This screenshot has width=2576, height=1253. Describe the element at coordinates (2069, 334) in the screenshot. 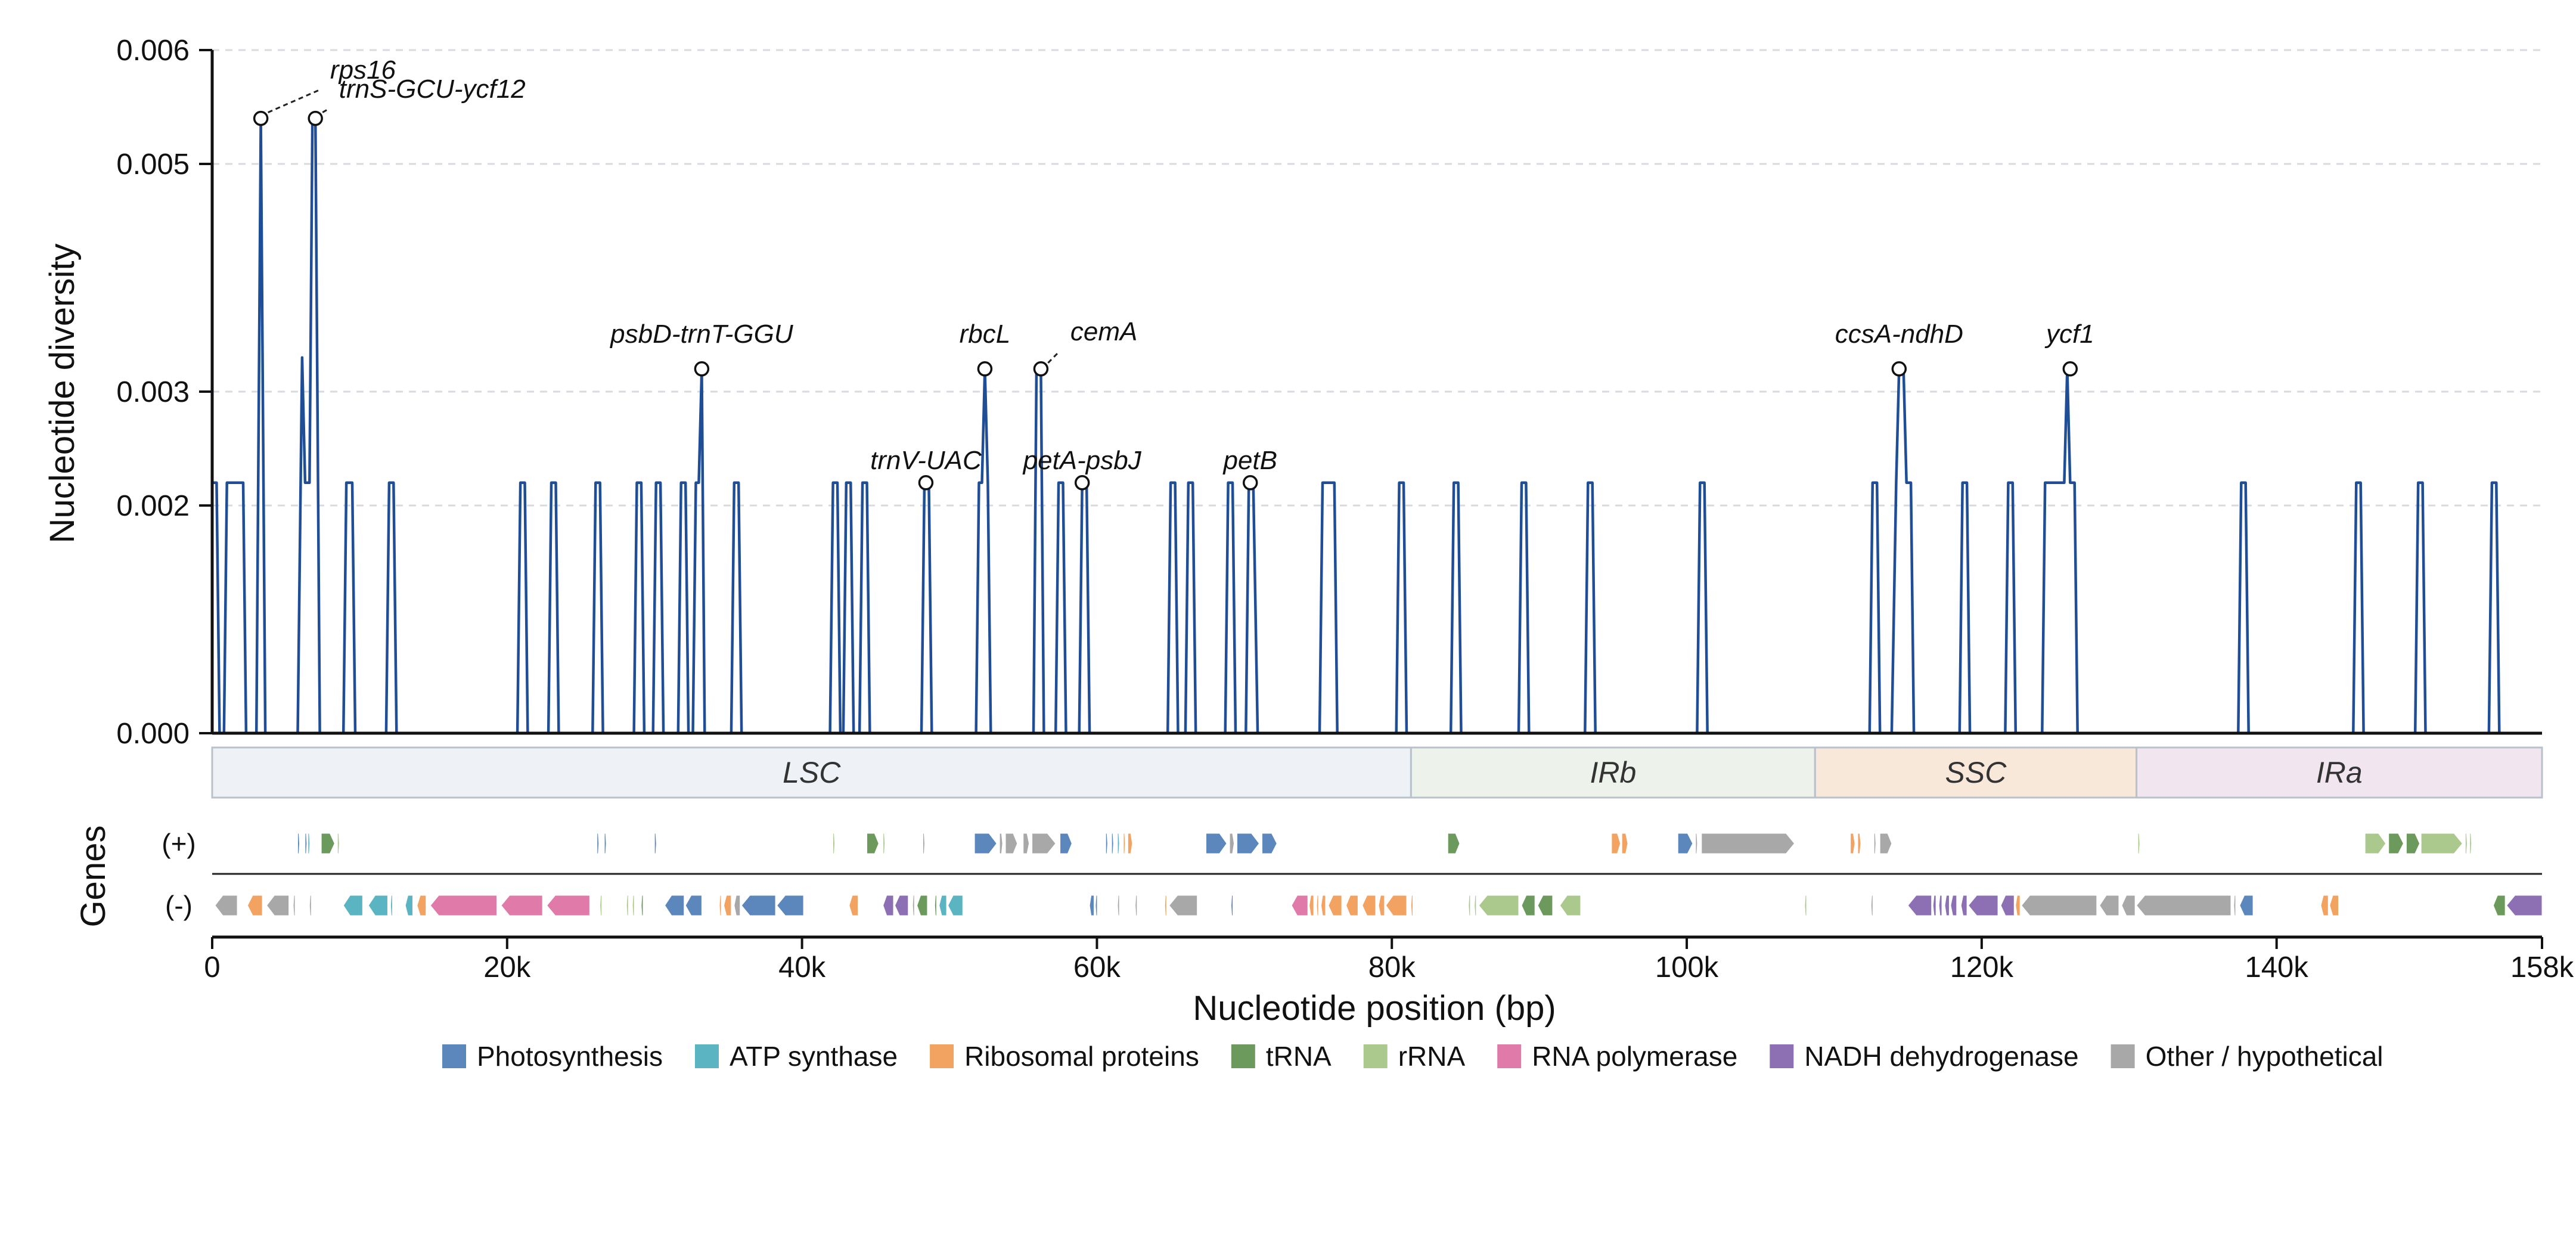

I see `peak-label: ycf1` at that location.